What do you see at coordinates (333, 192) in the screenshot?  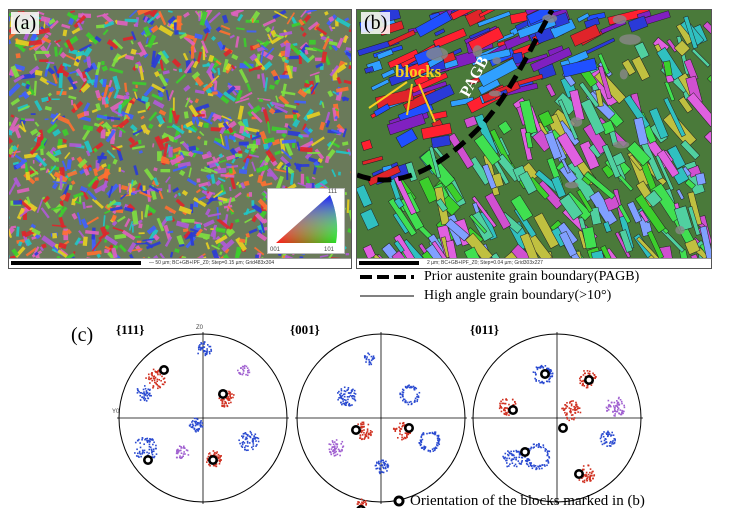 I see `key-label-111: 111` at bounding box center [333, 192].